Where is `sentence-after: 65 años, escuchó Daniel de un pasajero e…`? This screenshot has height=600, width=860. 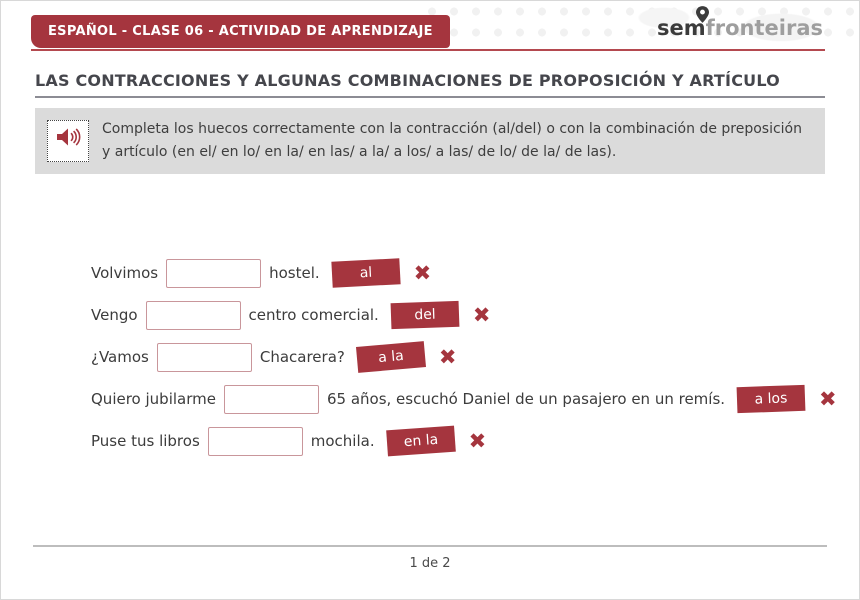
sentence-after: 65 años, escuchó Daniel de un pasajero e… is located at coordinates (526, 399).